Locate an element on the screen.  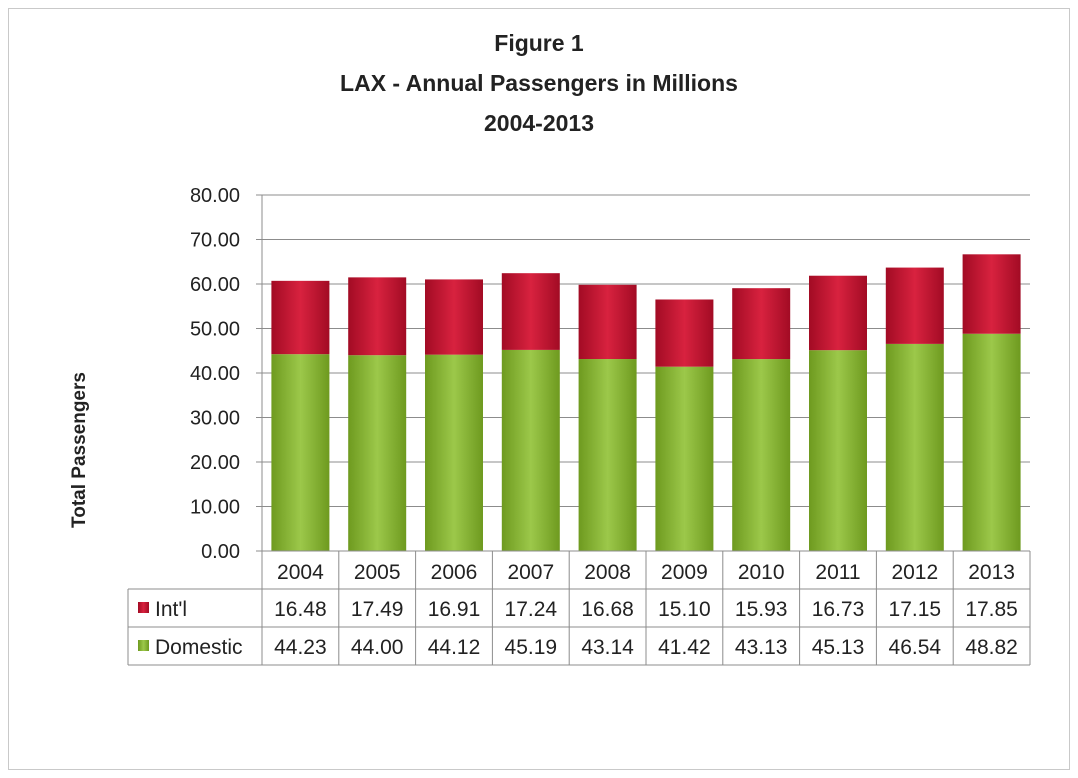
bar-domestic-2013 is located at coordinates (991, 442).